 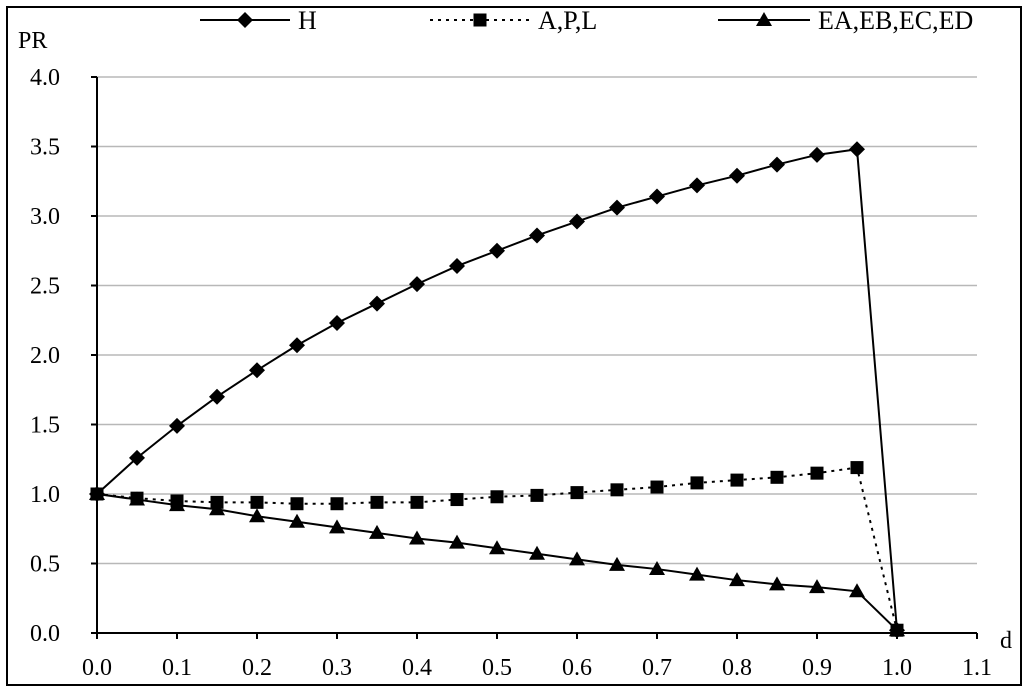 I want to click on y-axis-label: PR, so click(x=32, y=41).